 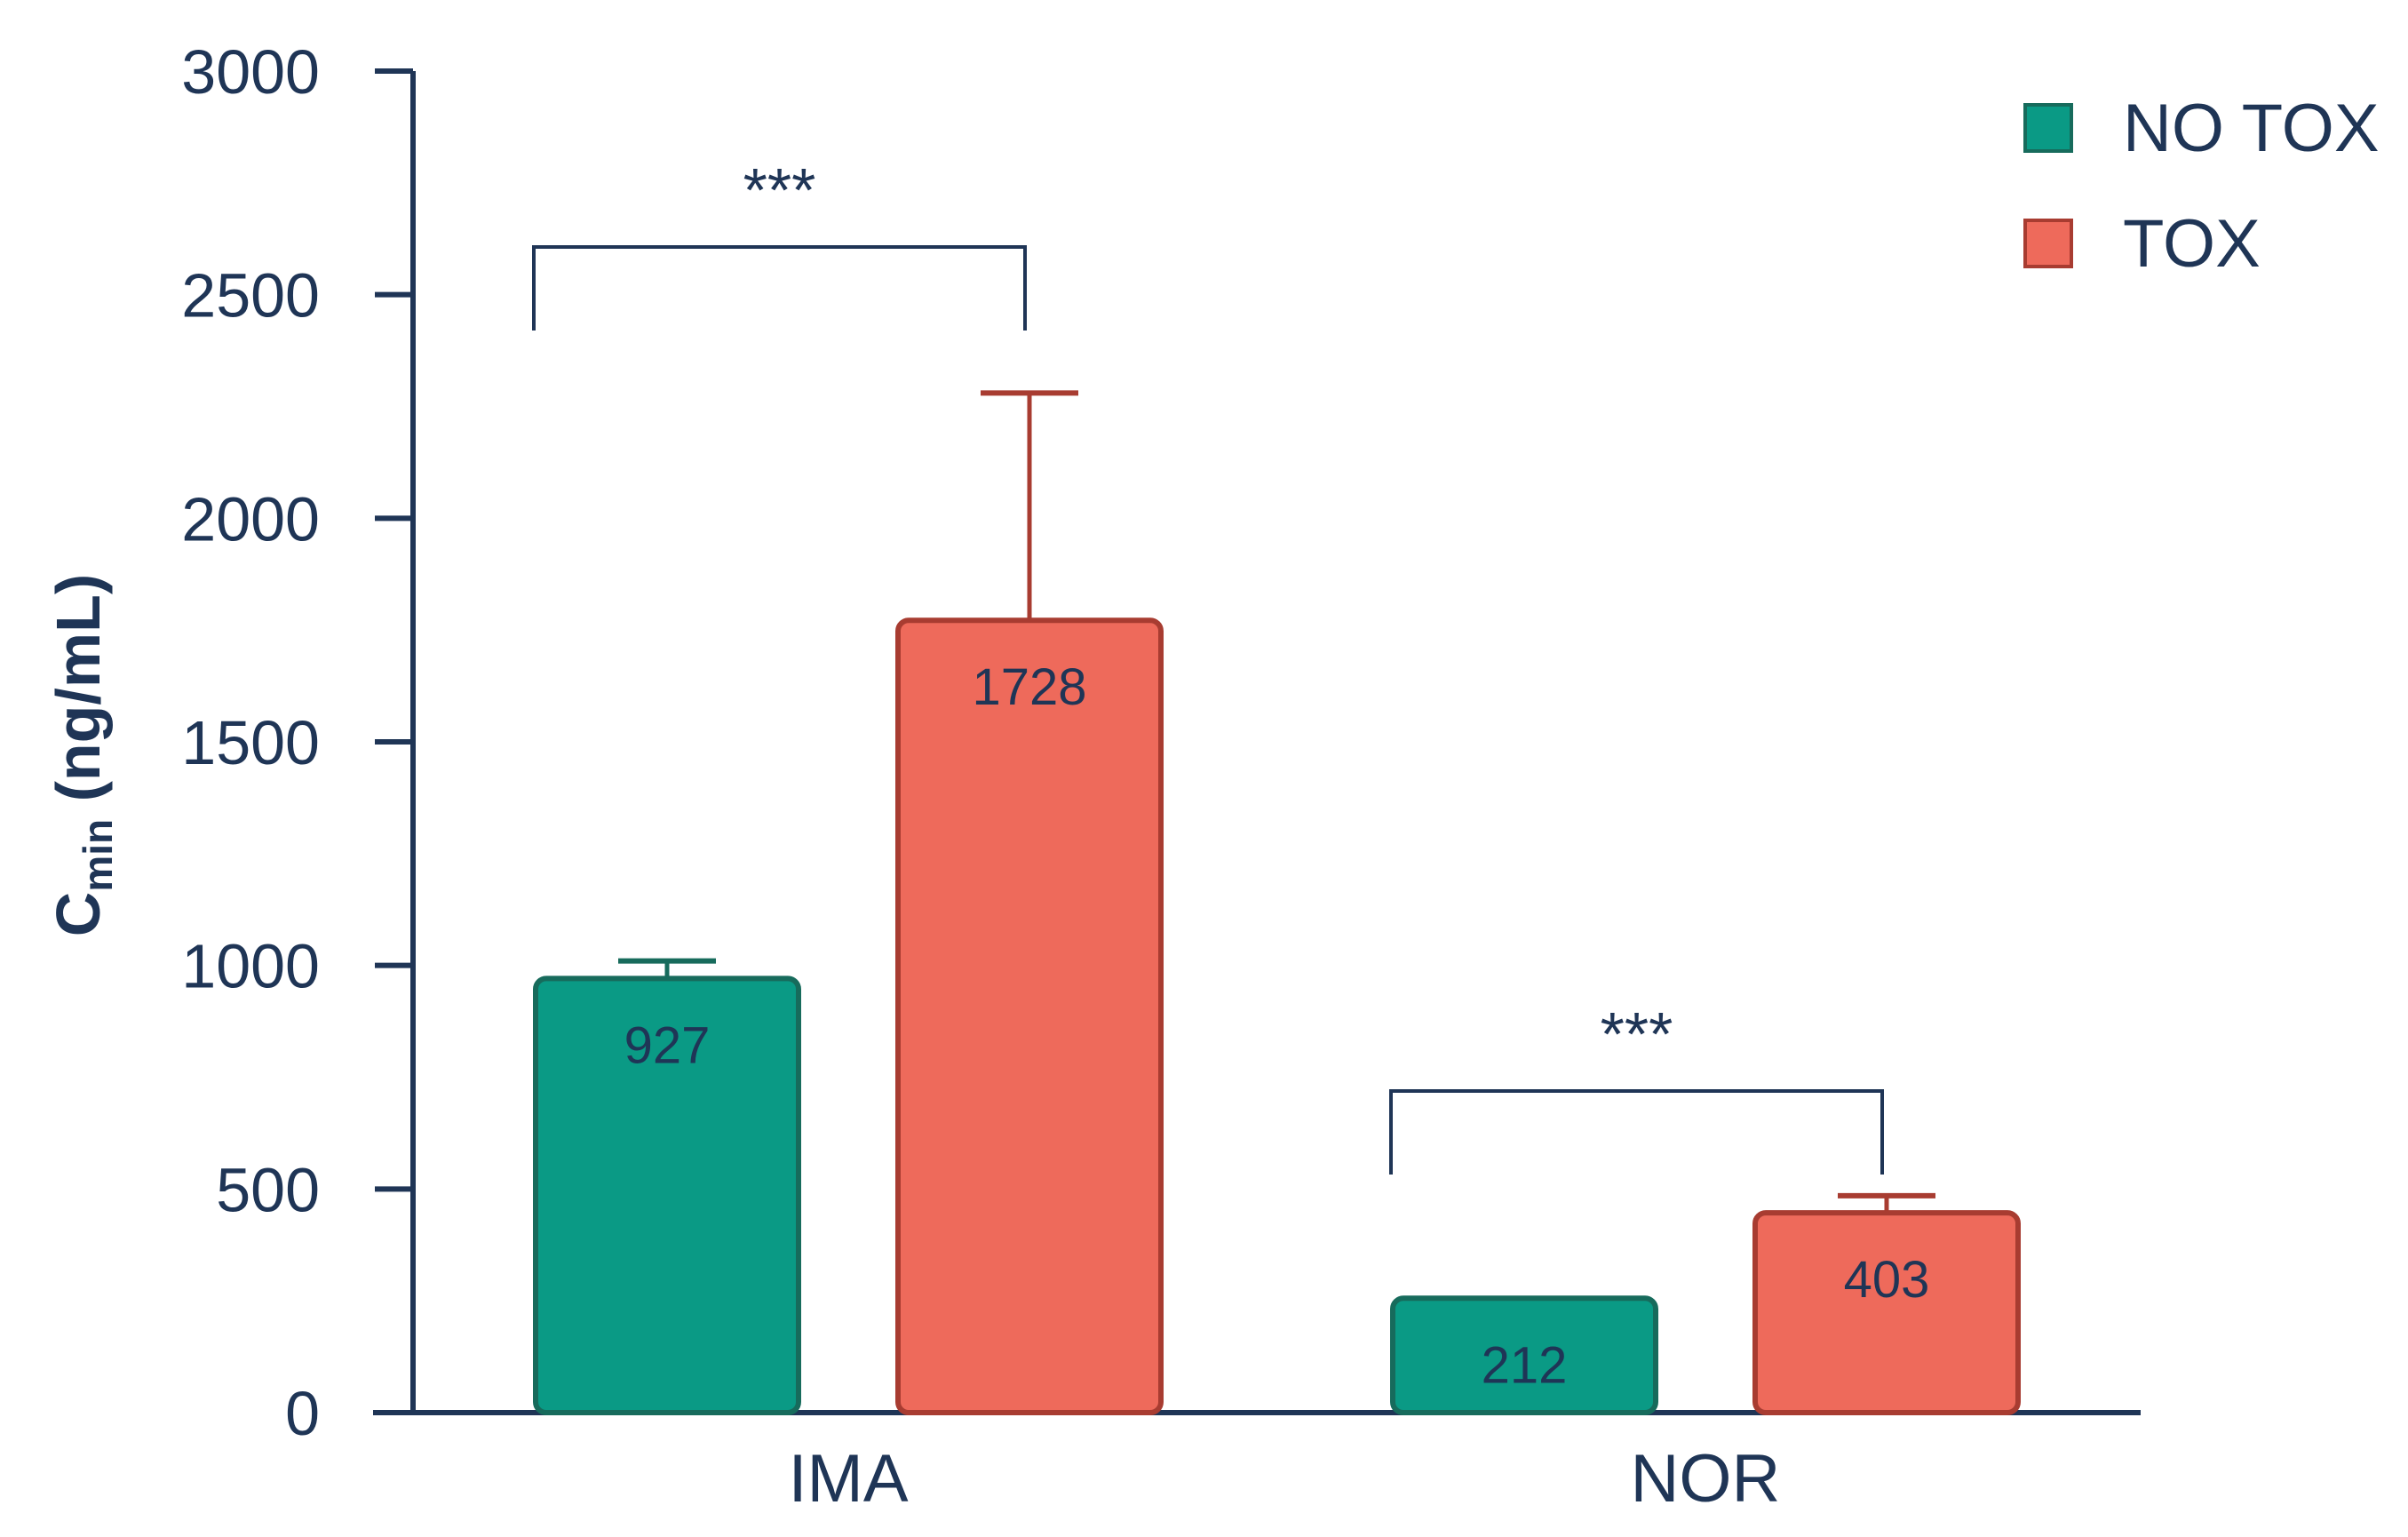 What do you see at coordinates (1029, 1016) in the screenshot?
I see `bar-tox-ima` at bounding box center [1029, 1016].